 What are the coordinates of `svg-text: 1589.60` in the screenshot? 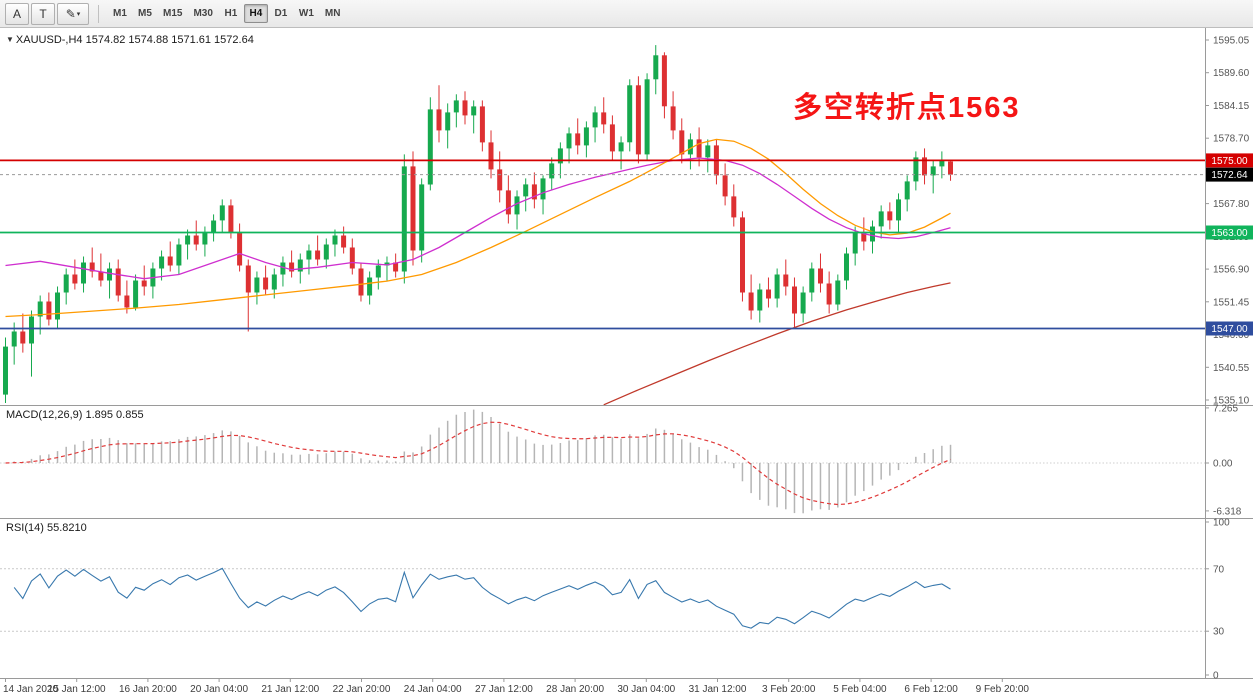 It's located at (1231, 73).